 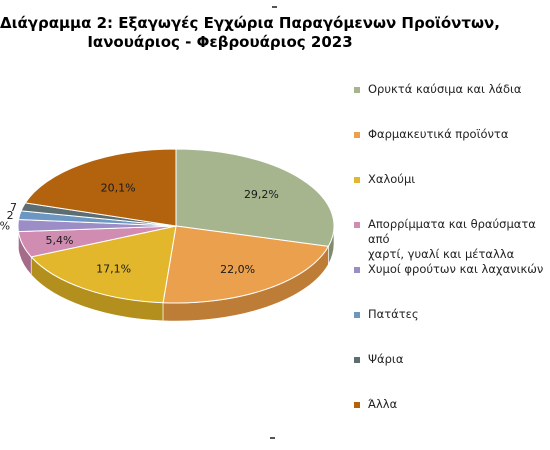 I want to click on legend-label-0: Ορυκτά καύσιμα και λάδια, so click(x=445, y=89).